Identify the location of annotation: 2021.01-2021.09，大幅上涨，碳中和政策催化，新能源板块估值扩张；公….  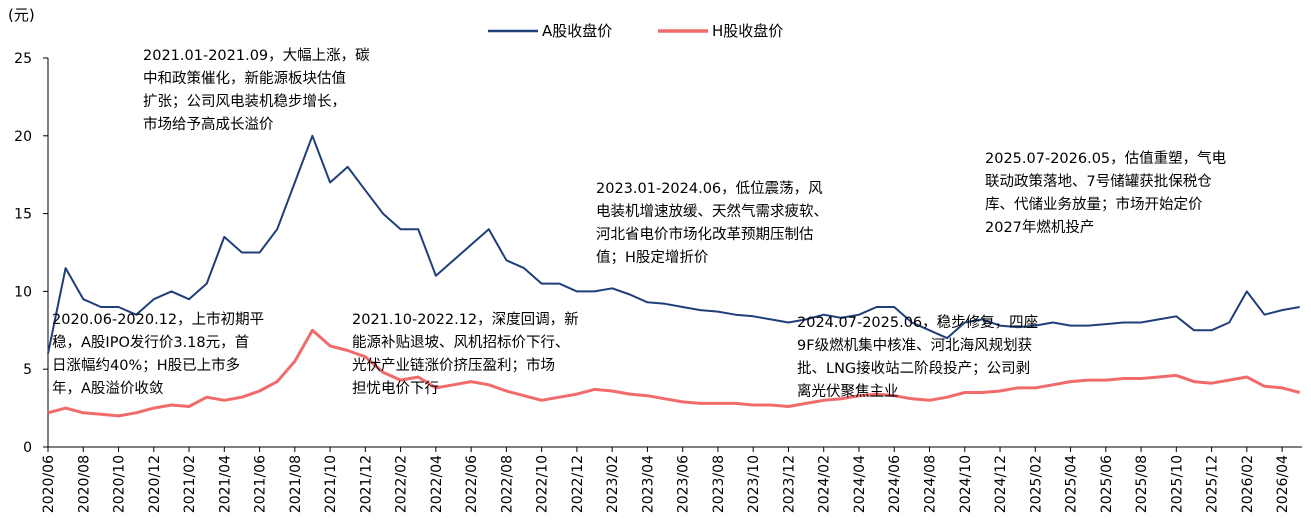
(256, 90).